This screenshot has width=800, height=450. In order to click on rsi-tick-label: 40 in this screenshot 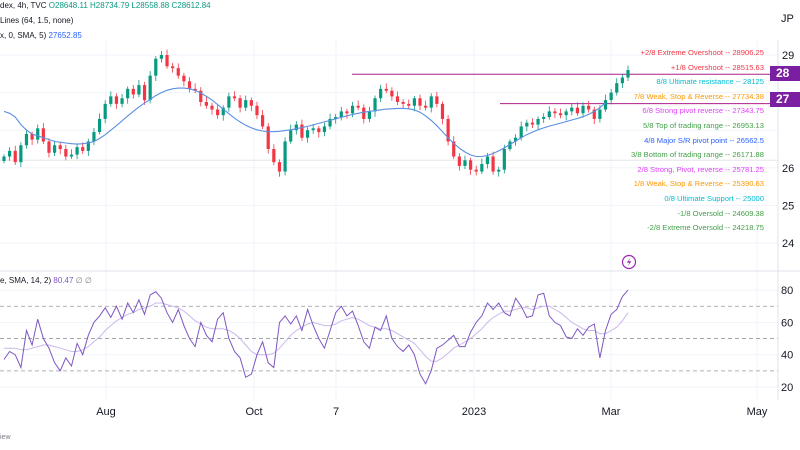, I will do `click(787, 356)`.